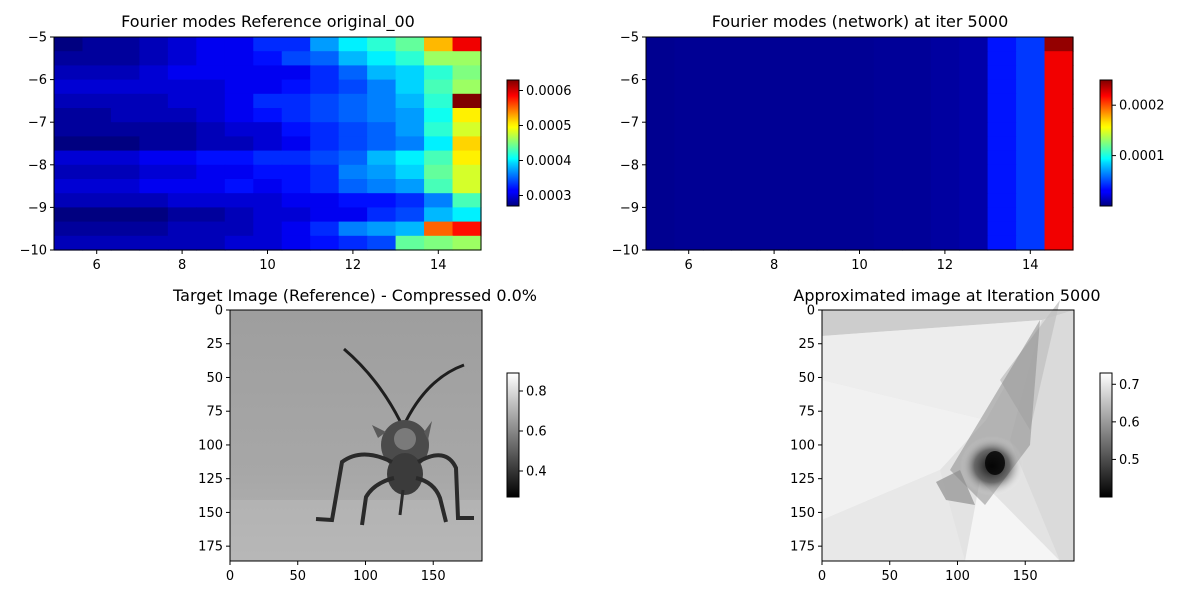 This screenshot has width=1200, height=600. What do you see at coordinates (1126, 423) in the screenshot?
I see `colorbar-ticks: 0.5 0.6 0.7` at bounding box center [1126, 423].